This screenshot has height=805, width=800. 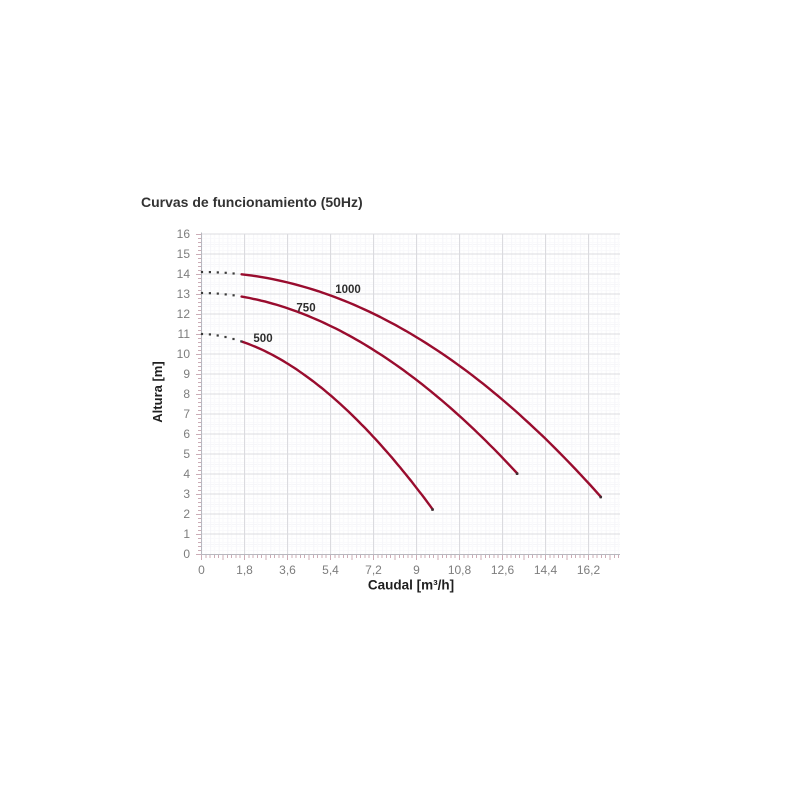 I want to click on svg-text: 750, so click(x=305, y=309).